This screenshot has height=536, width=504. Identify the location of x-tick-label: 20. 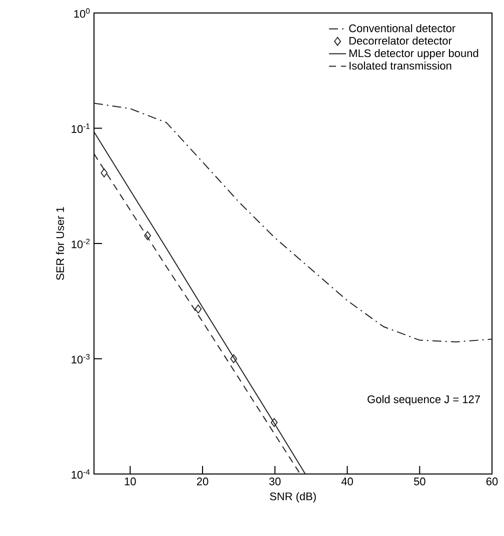
(202, 482).